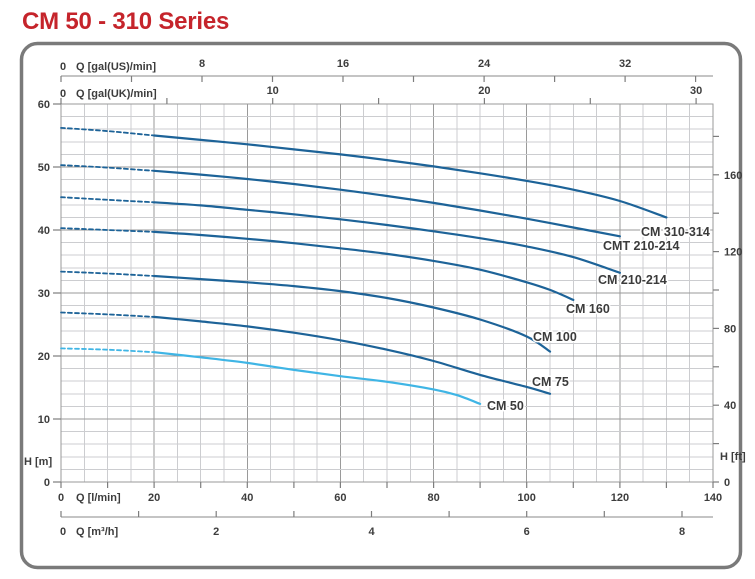  Describe the element at coordinates (340, 498) in the screenshot. I see `tick-label-l-min: 60` at that location.